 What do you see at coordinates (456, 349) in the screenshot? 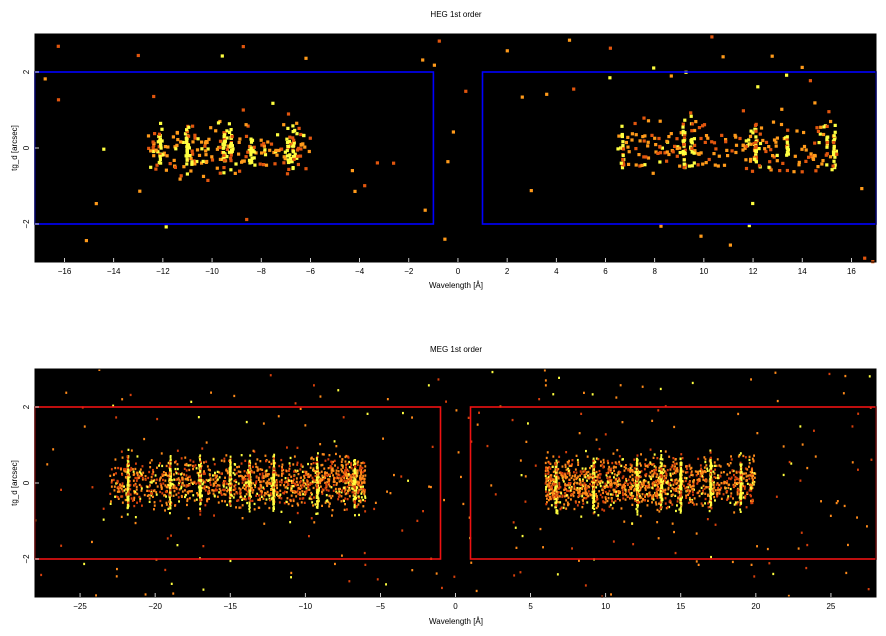
I see `meg-title: MEG 1st order` at bounding box center [456, 349].